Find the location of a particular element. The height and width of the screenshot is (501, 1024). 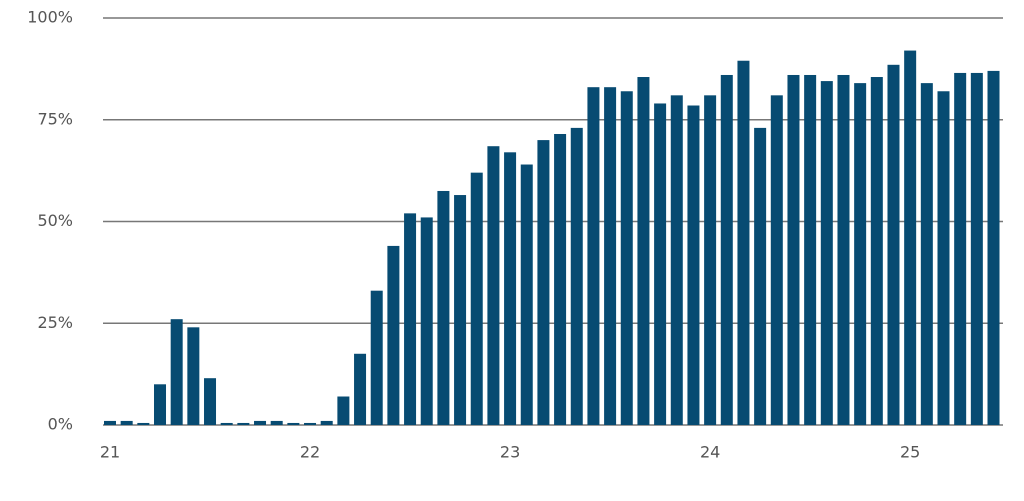

x-tick-label: 25 is located at coordinates (910, 452).